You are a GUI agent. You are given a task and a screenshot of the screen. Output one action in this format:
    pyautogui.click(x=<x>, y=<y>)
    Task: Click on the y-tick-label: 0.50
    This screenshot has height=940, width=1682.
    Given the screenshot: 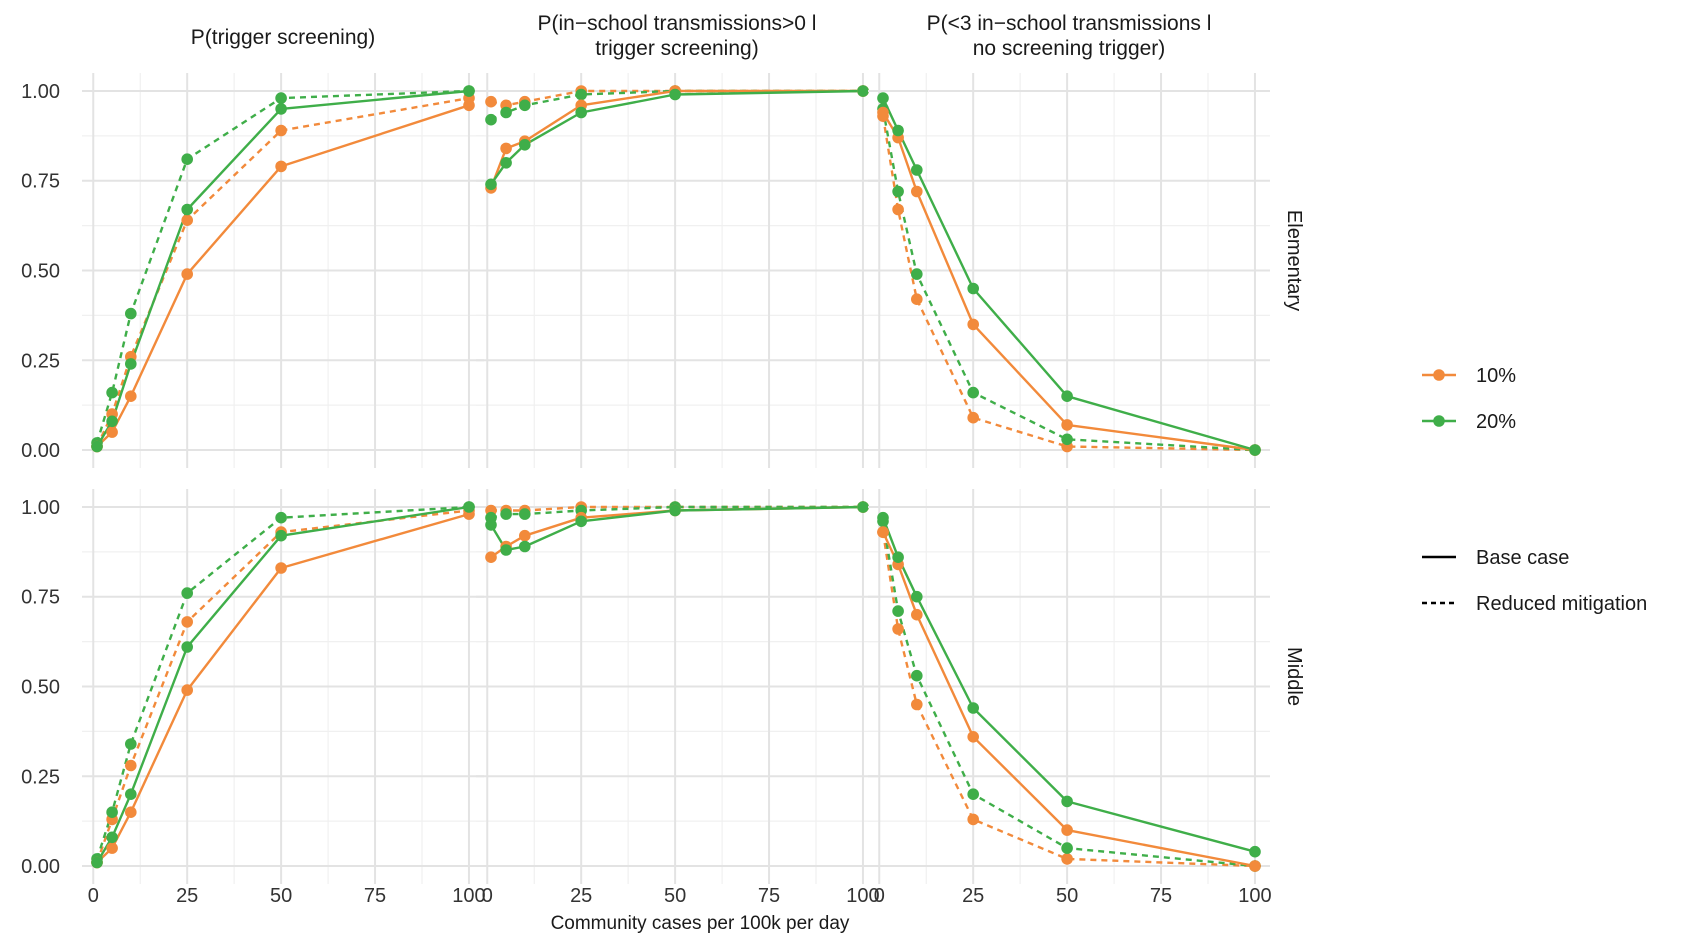 What is the action you would take?
    pyautogui.click(x=40, y=272)
    